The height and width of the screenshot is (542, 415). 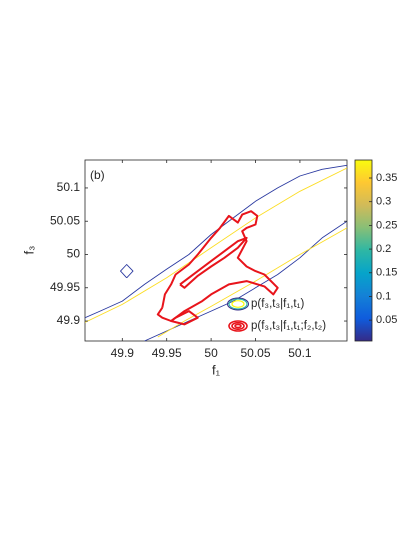 I want to click on x-tick-label: 49.9, so click(x=123, y=353).